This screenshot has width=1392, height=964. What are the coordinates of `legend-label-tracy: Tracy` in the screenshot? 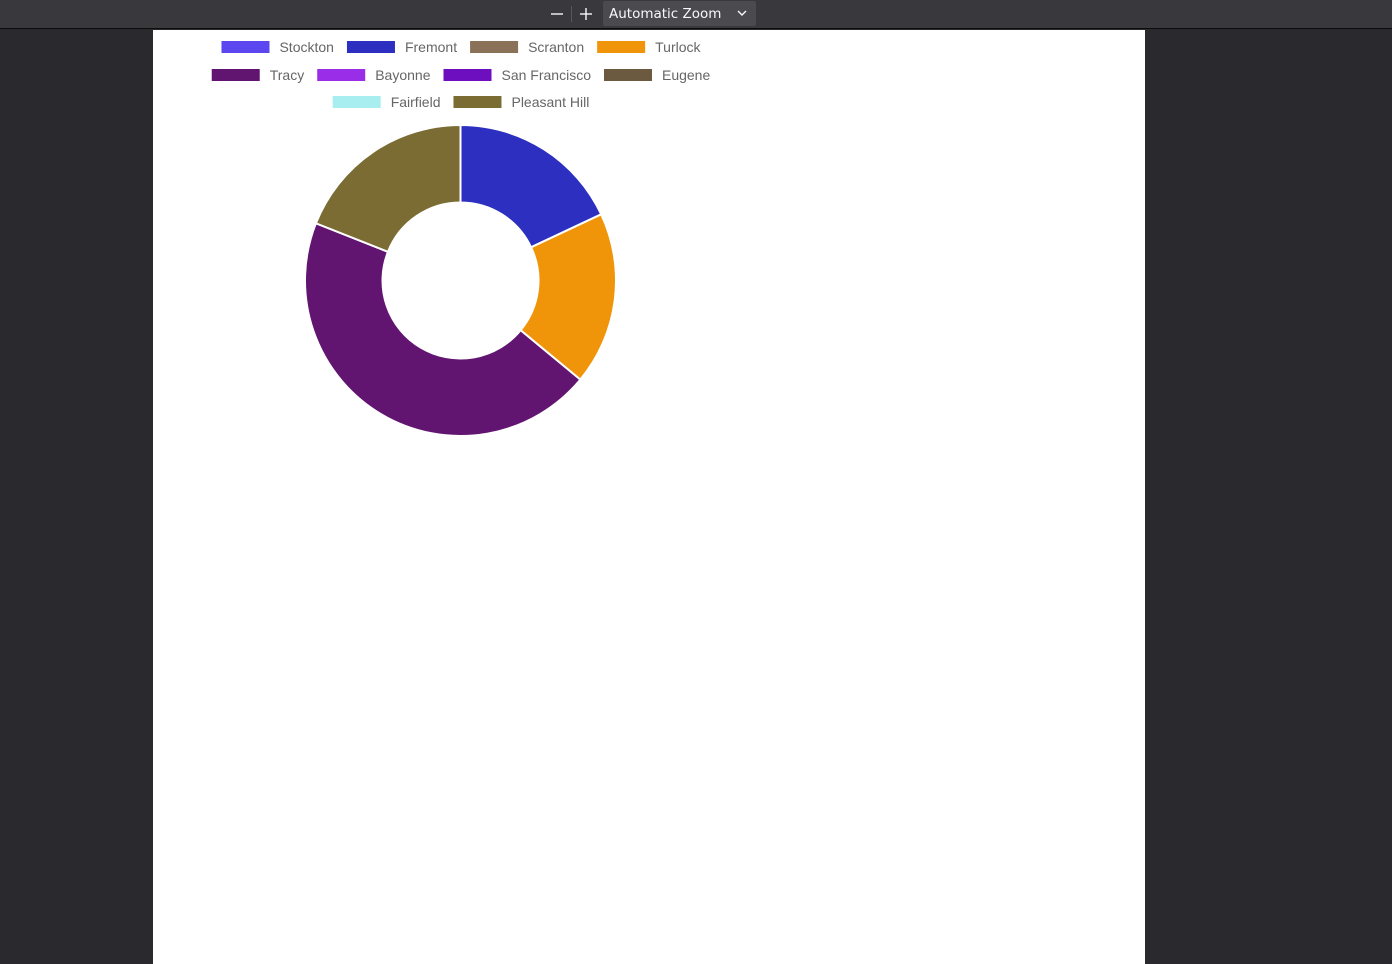 It's located at (287, 75).